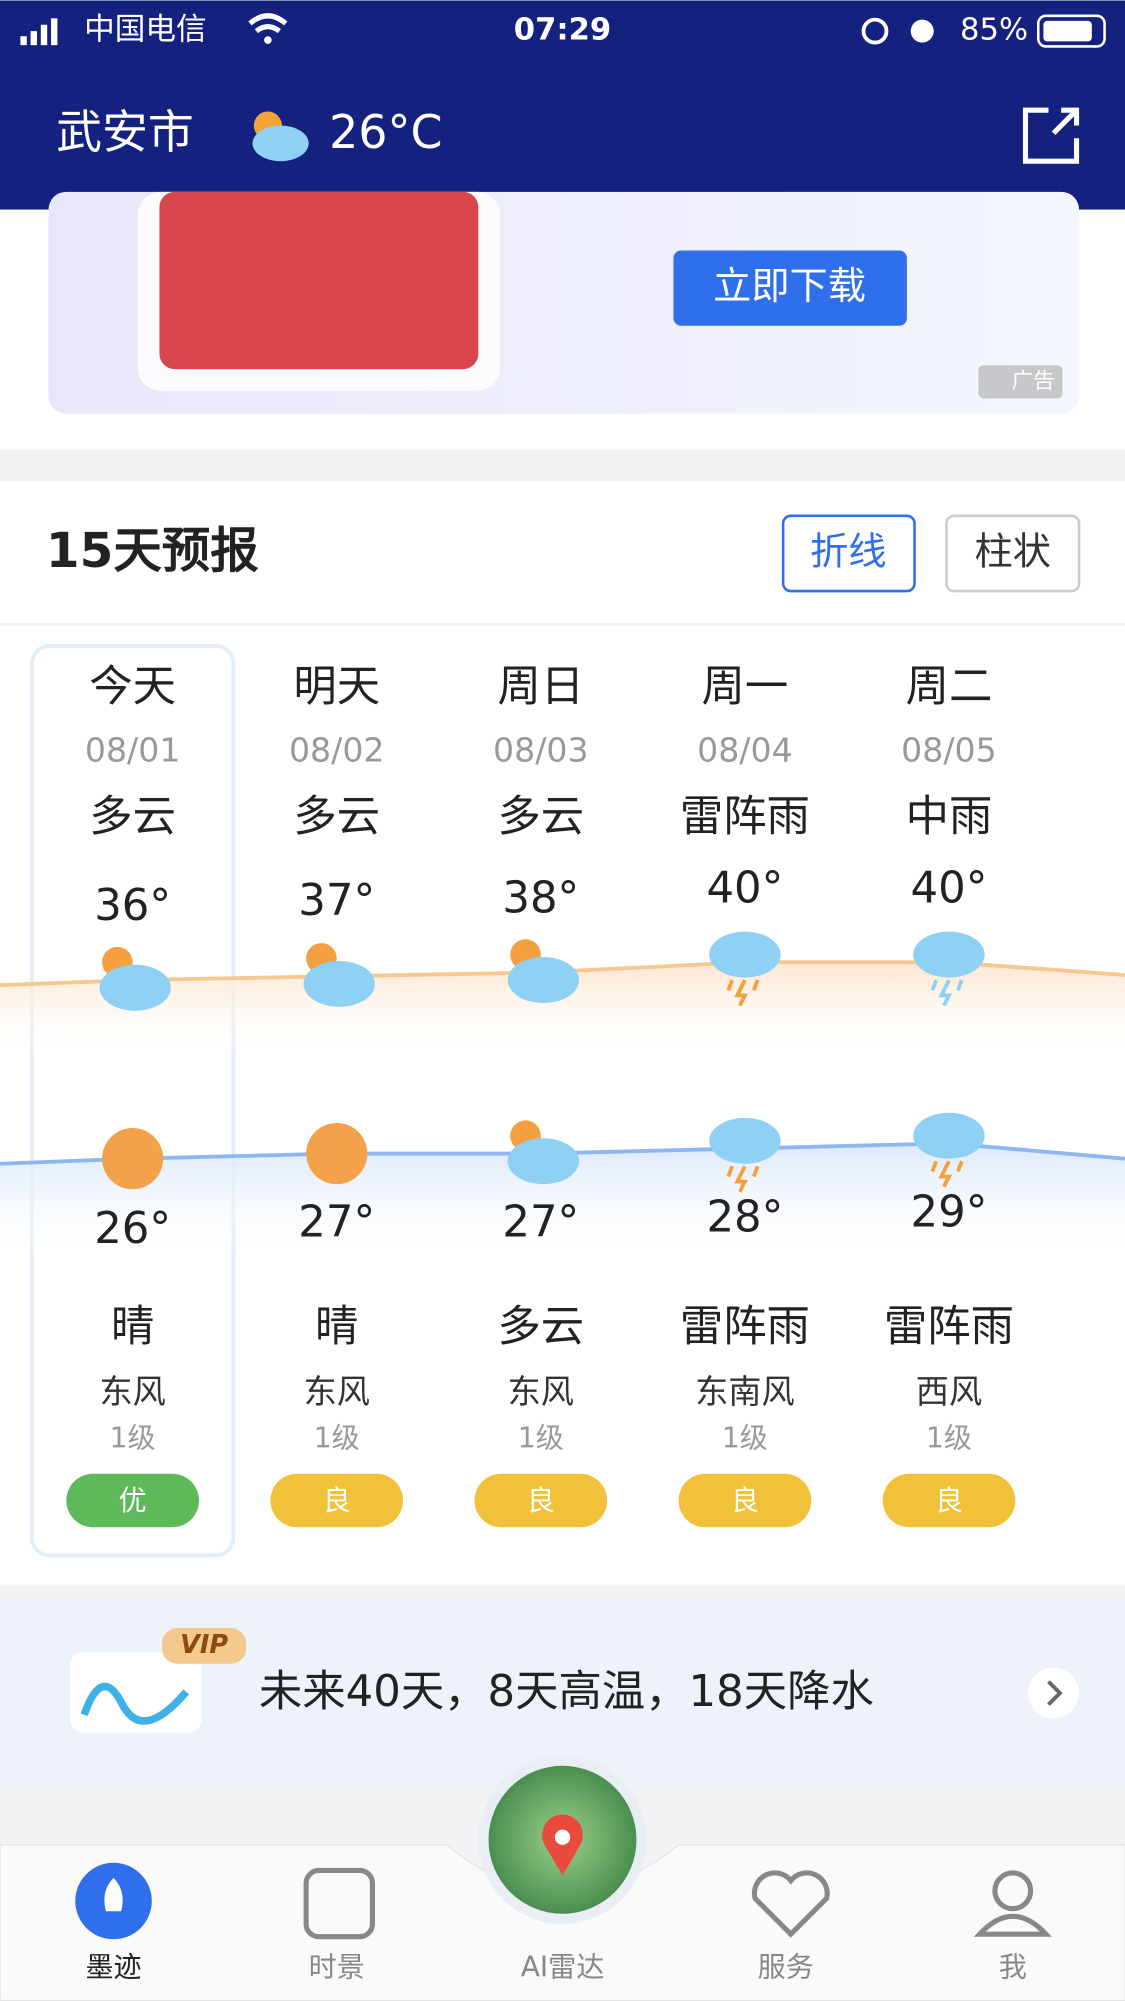 Image resolution: width=1125 pixels, height=2001 pixels. Describe the element at coordinates (132, 1229) in the screenshot. I see `low-temp: 26°` at that location.